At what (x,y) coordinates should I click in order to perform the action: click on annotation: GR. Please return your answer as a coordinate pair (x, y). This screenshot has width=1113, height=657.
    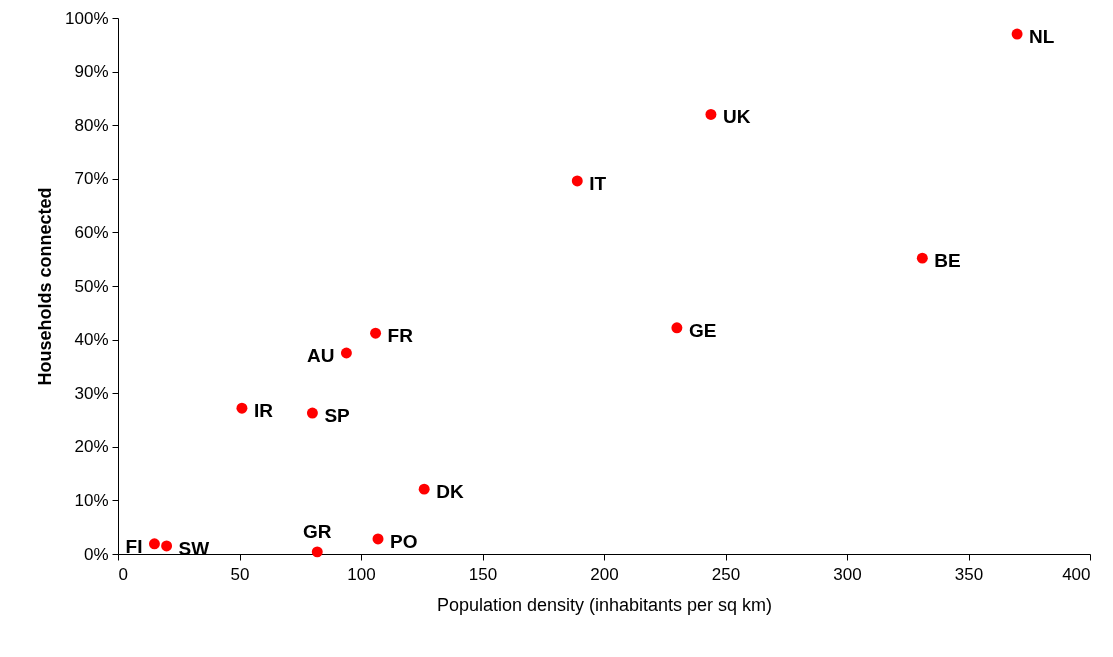
    Looking at the image, I should click on (317, 531).